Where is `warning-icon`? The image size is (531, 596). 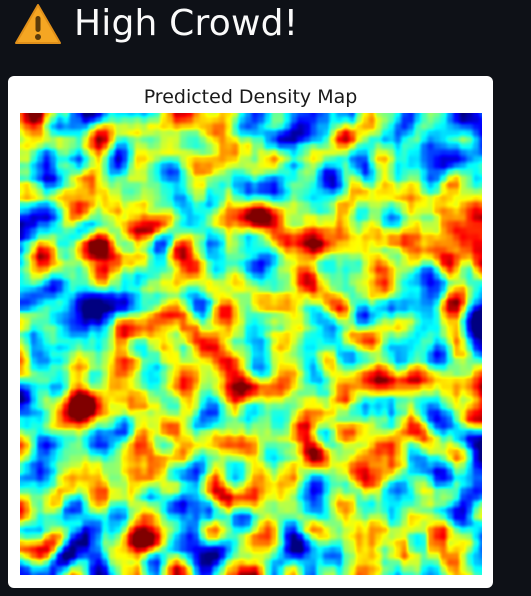
warning-icon is located at coordinates (38, 24).